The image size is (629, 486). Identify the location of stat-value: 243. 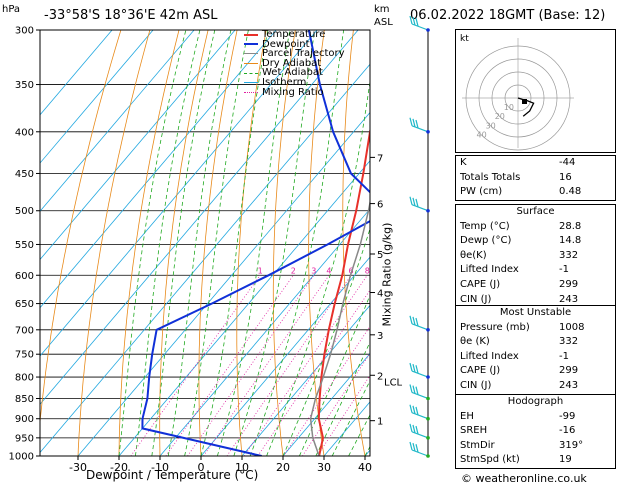
(569, 299).